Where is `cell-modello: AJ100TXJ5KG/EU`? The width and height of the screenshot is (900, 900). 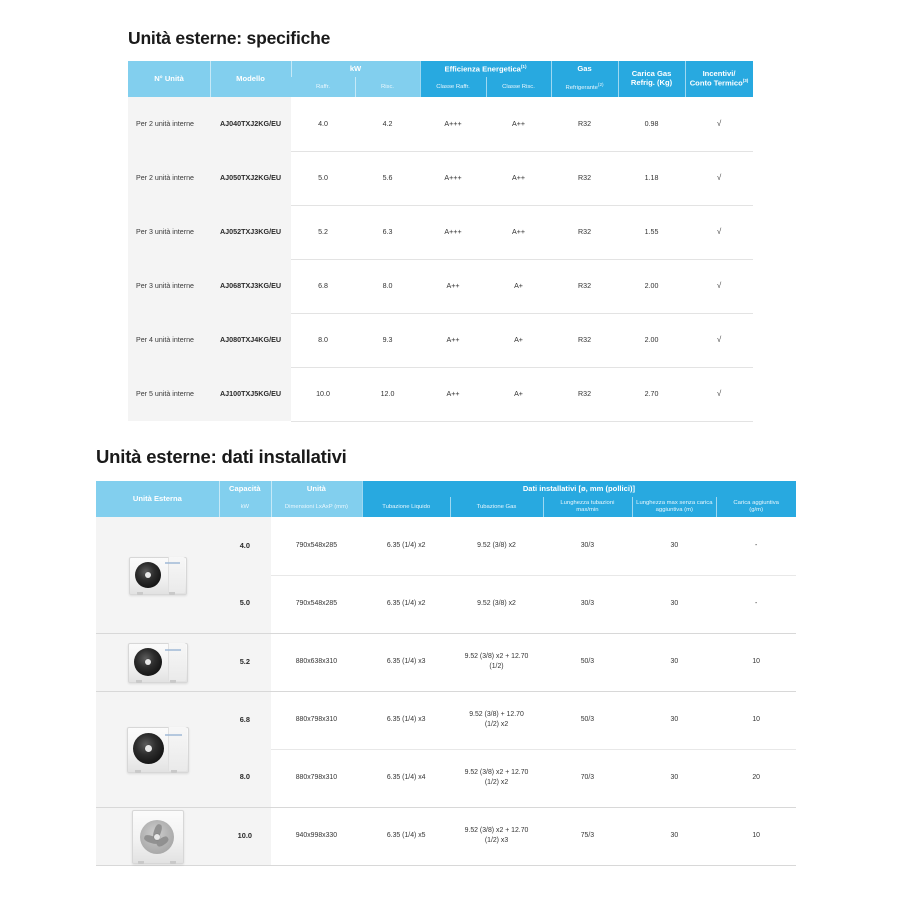 cell-modello: AJ100TXJ5KG/EU is located at coordinates (250, 394).